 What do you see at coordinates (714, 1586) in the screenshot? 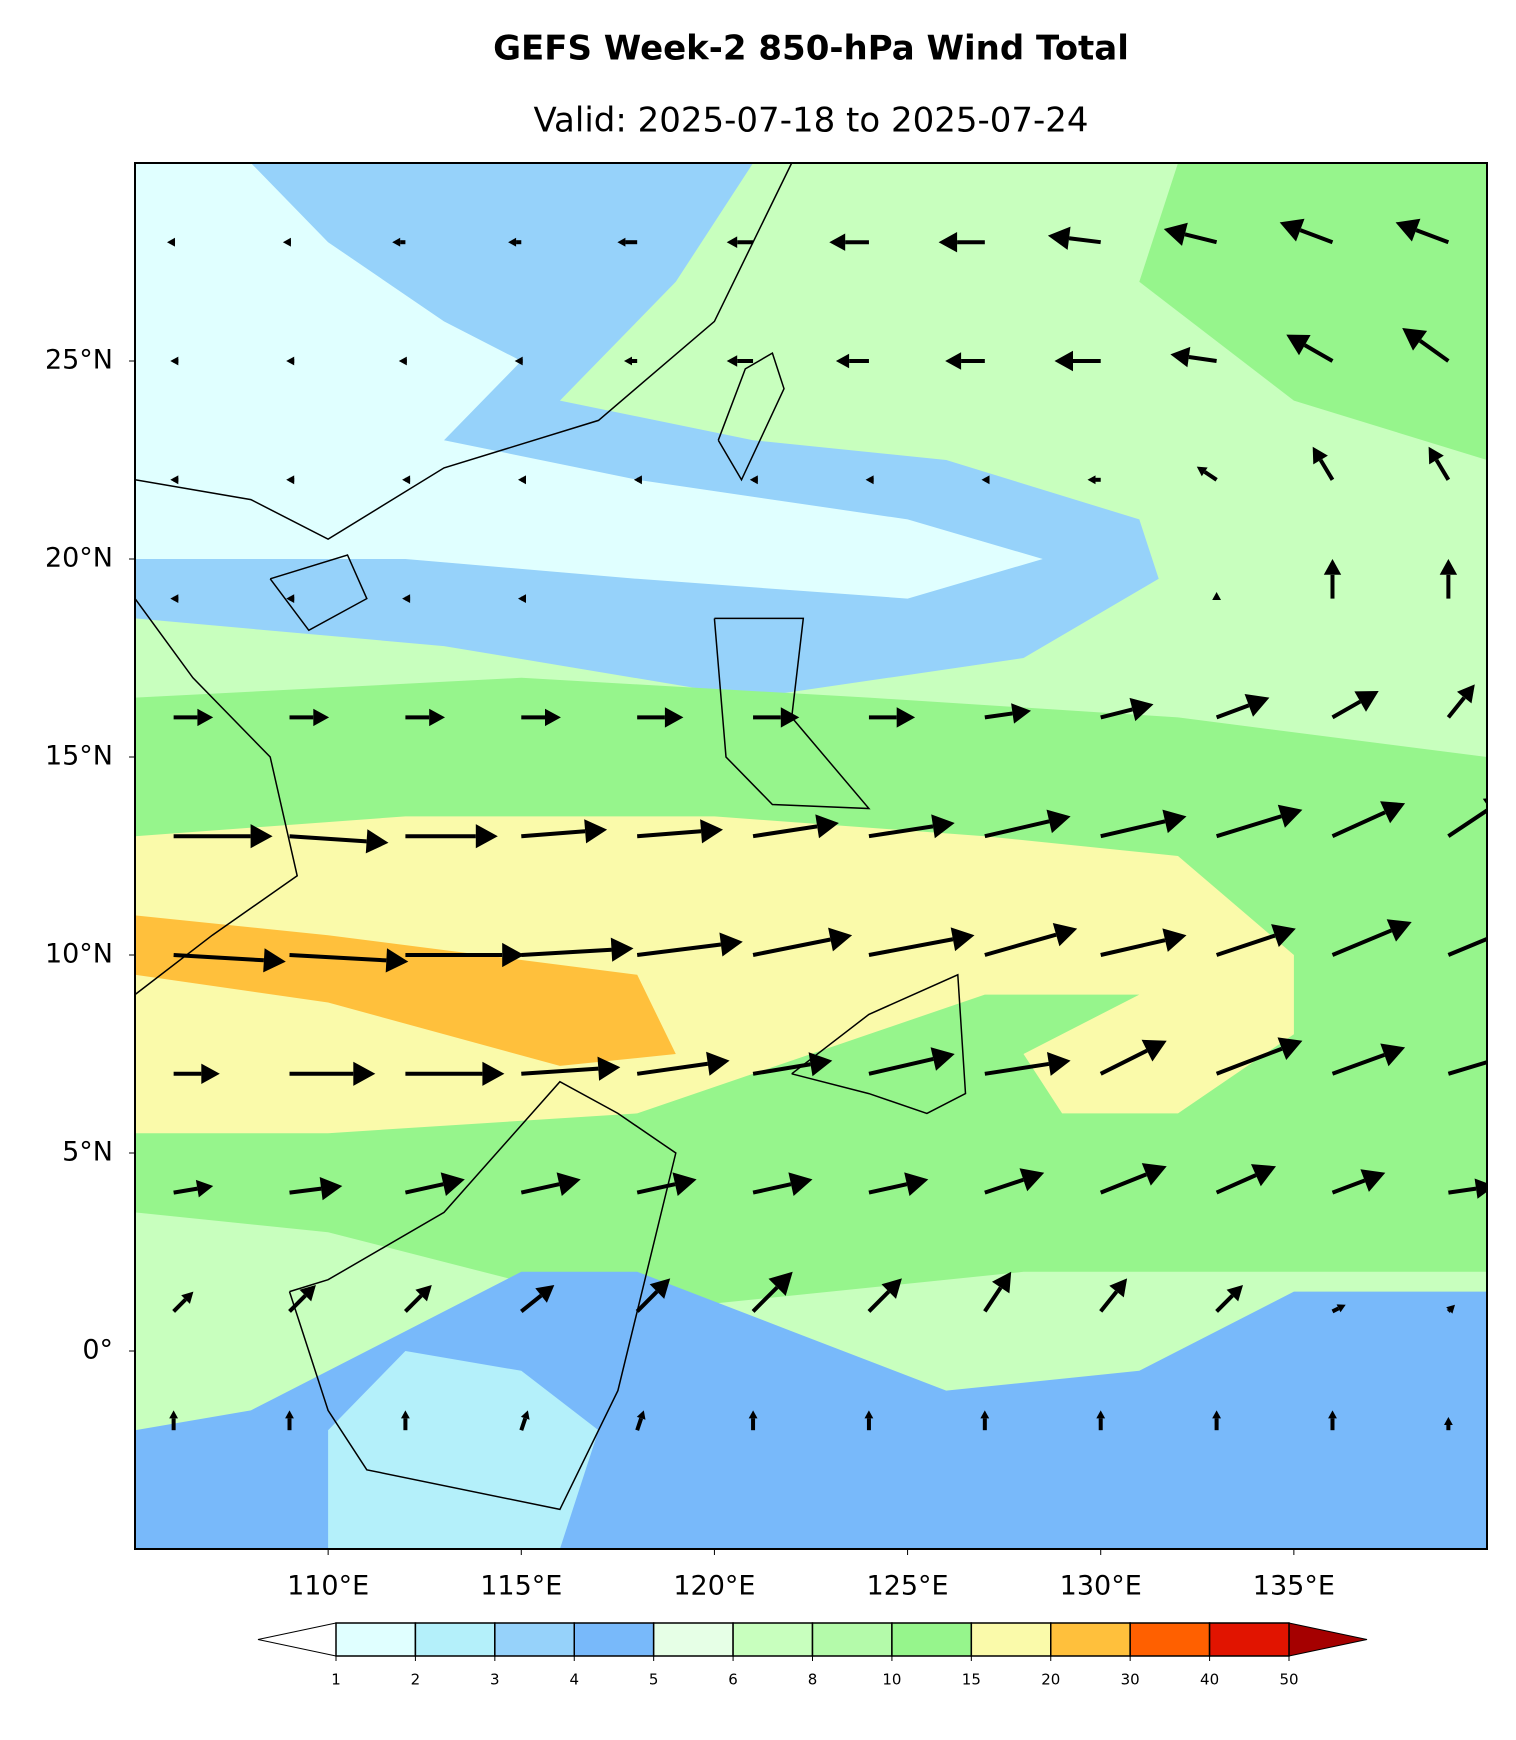
I see `x-tick-label: 120°E` at bounding box center [714, 1586].